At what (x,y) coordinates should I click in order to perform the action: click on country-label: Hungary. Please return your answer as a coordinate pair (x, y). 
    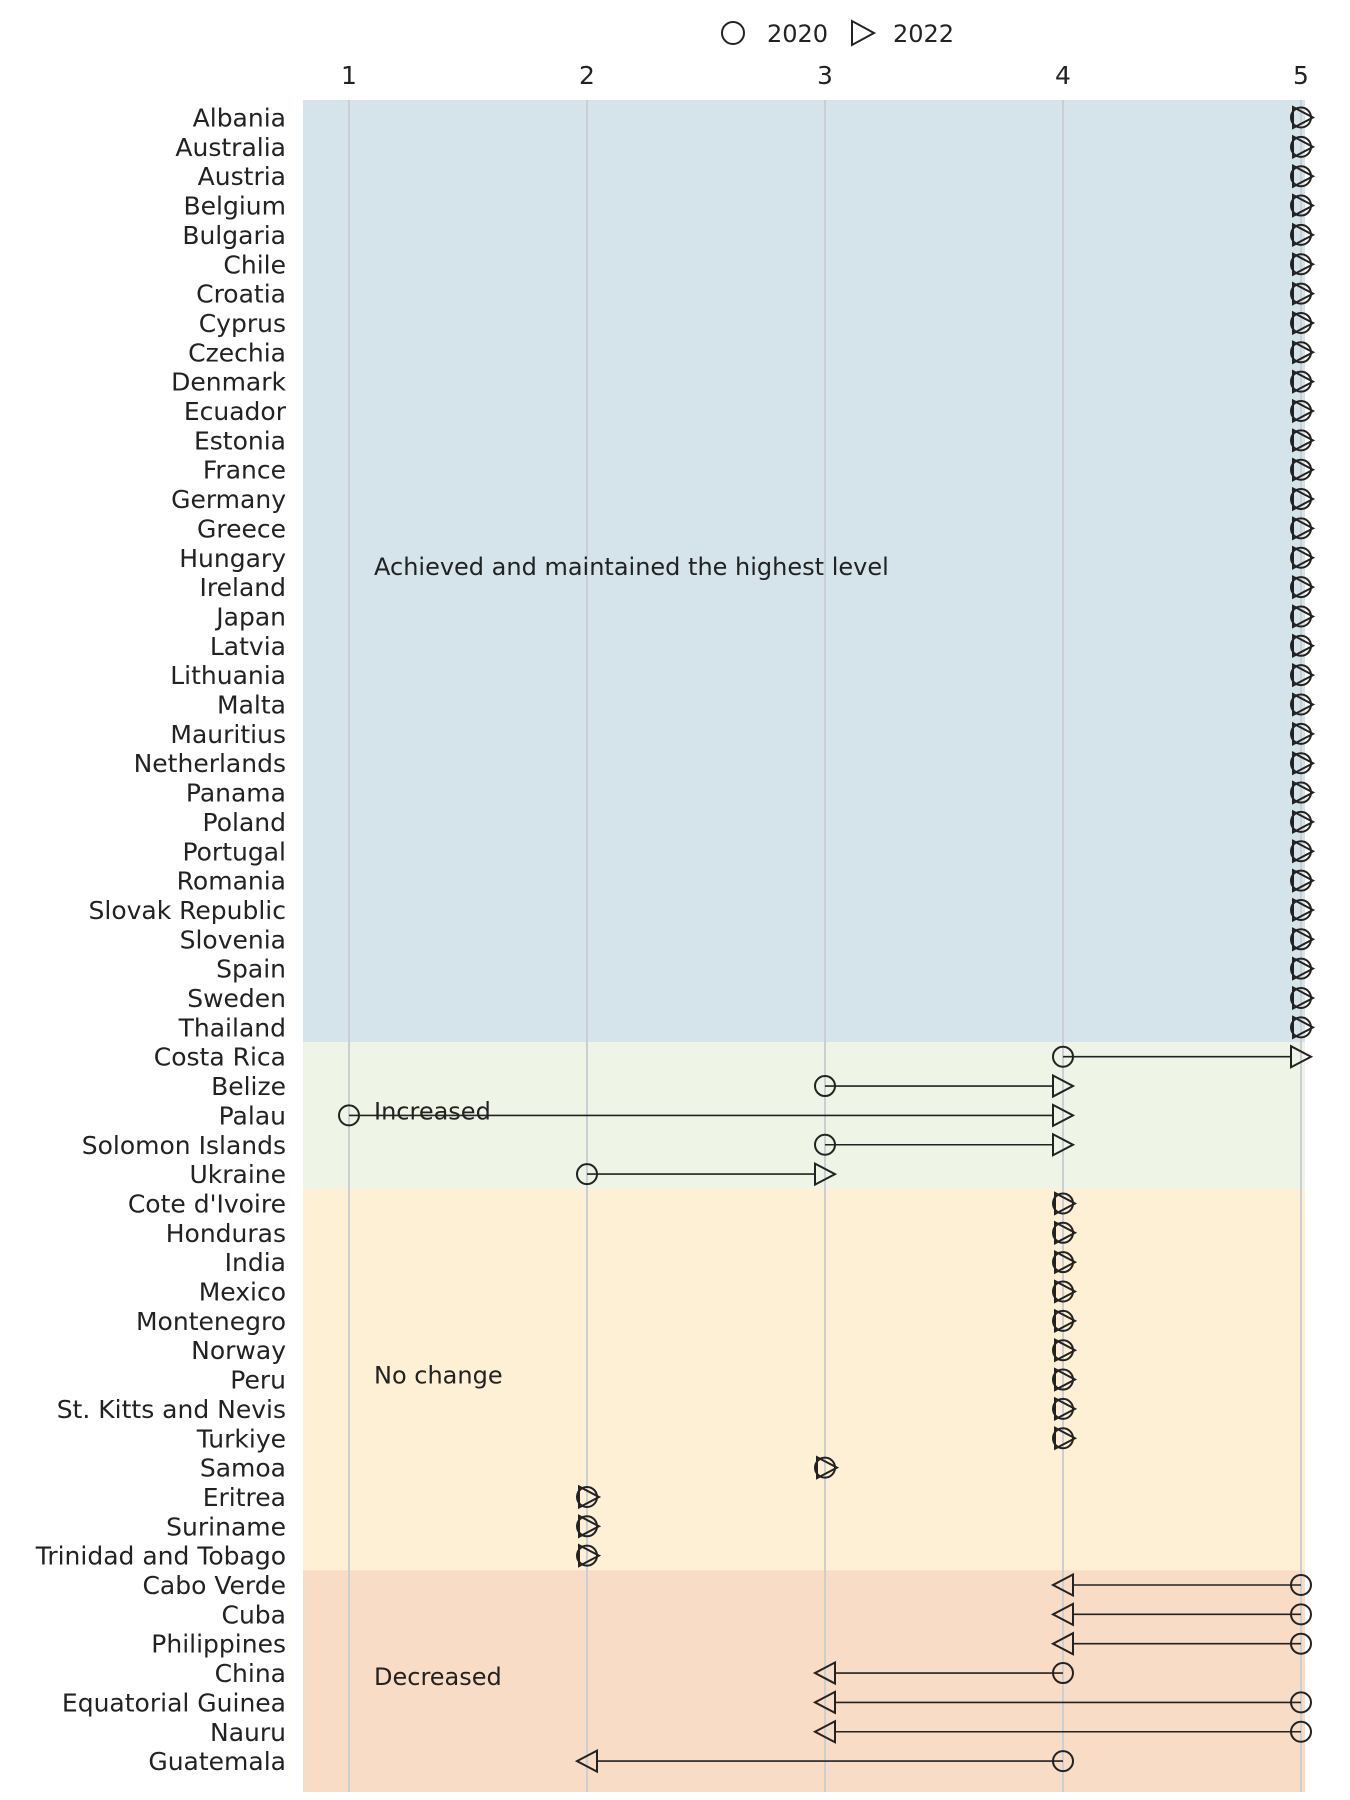
    Looking at the image, I should click on (232, 558).